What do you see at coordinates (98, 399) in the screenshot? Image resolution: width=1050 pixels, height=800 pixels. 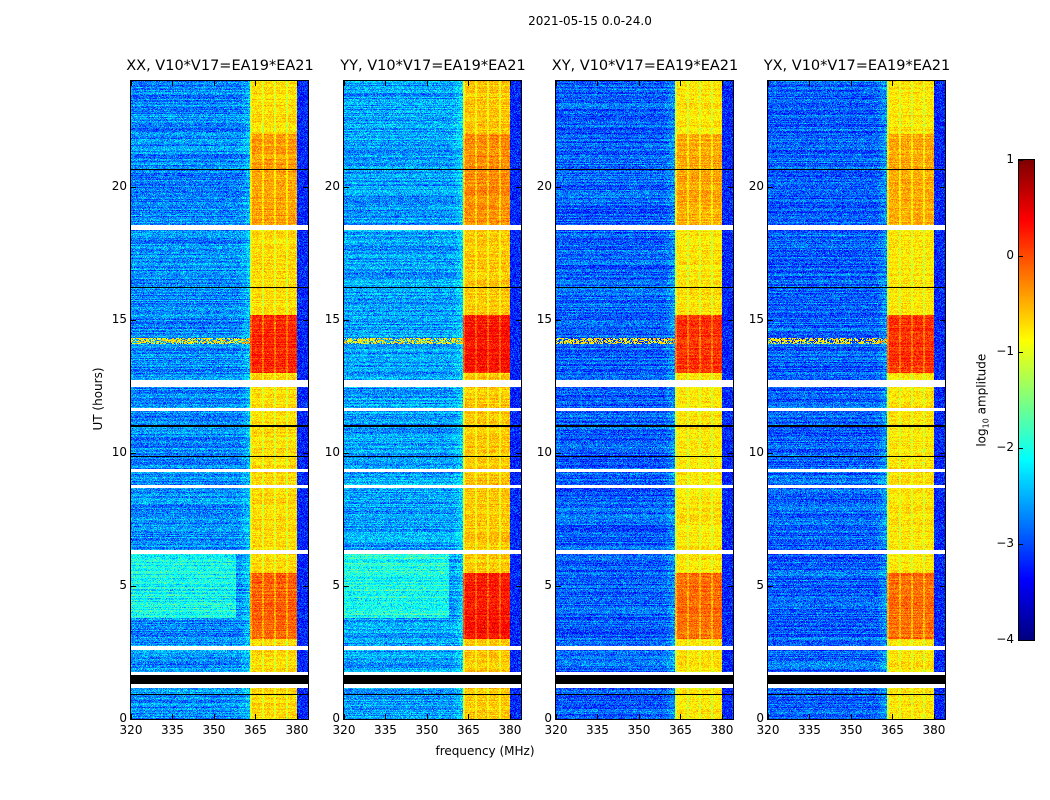 I see `y-axis-label: UT (hours)` at bounding box center [98, 399].